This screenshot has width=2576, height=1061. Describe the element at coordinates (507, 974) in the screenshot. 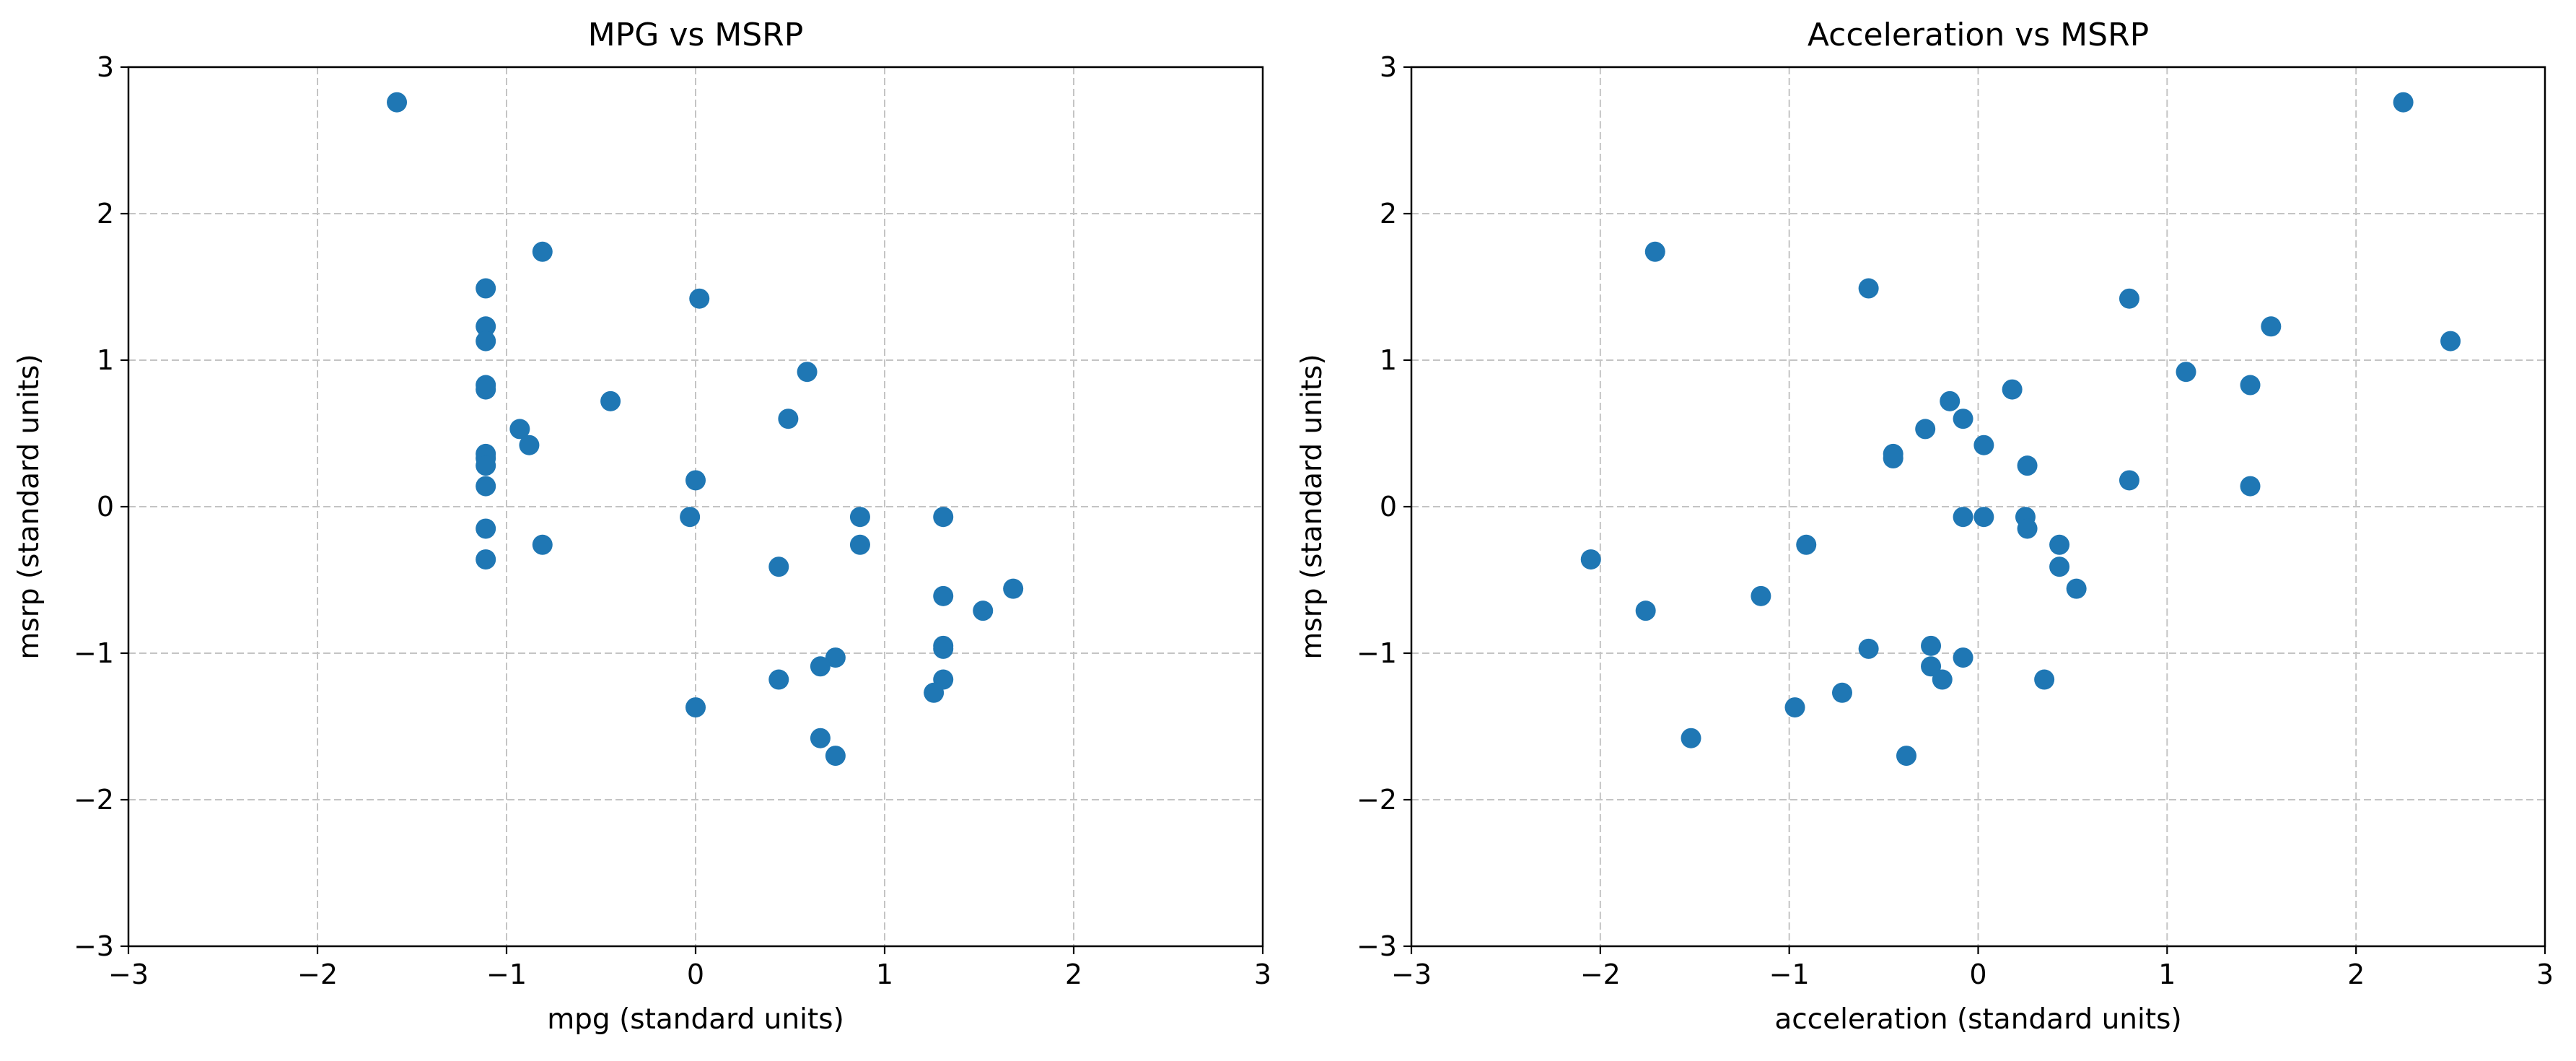

I see `x-tick-label: −1` at that location.